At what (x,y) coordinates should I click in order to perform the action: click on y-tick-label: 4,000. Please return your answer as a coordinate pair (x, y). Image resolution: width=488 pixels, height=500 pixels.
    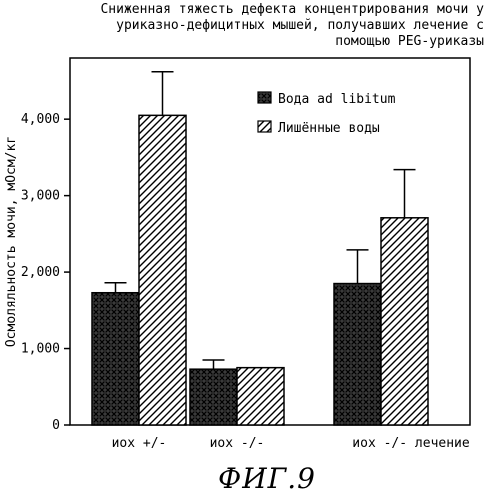
    Looking at the image, I should click on (40, 119).